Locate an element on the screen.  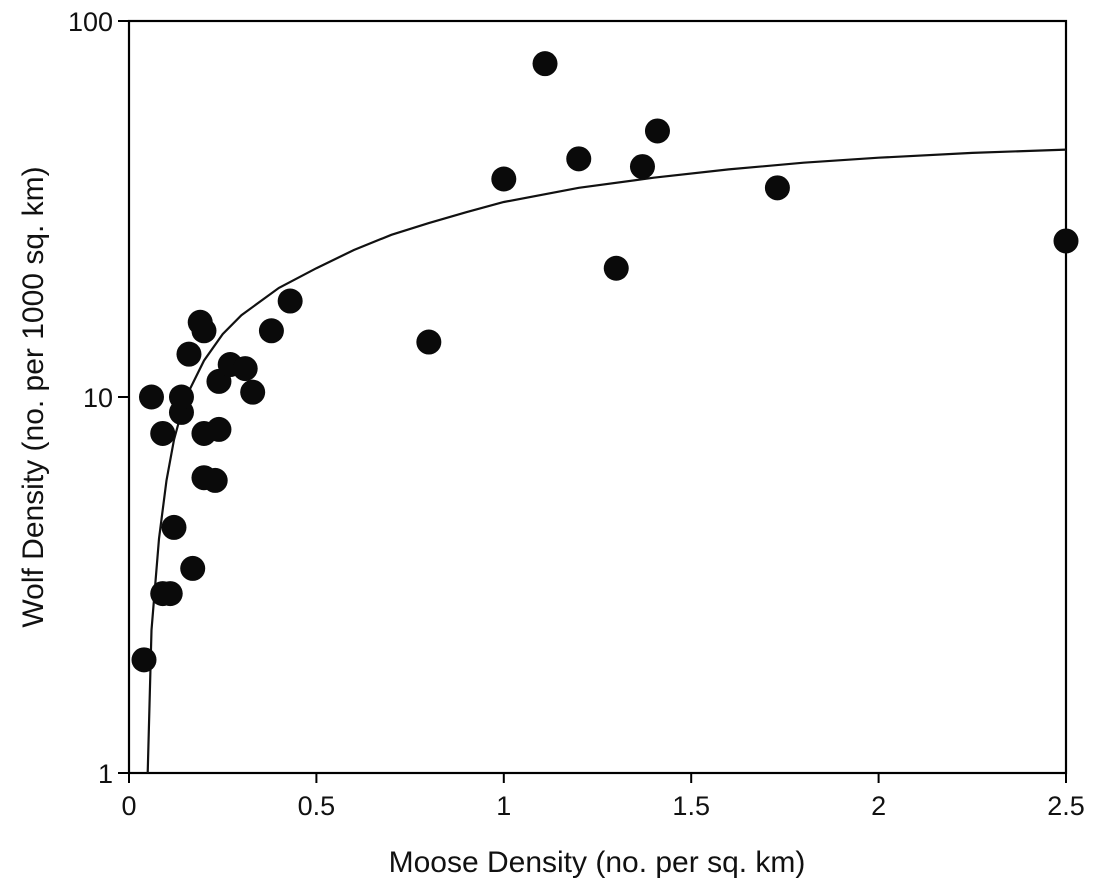
y-tick-label: 10 is located at coordinates (98, 398).